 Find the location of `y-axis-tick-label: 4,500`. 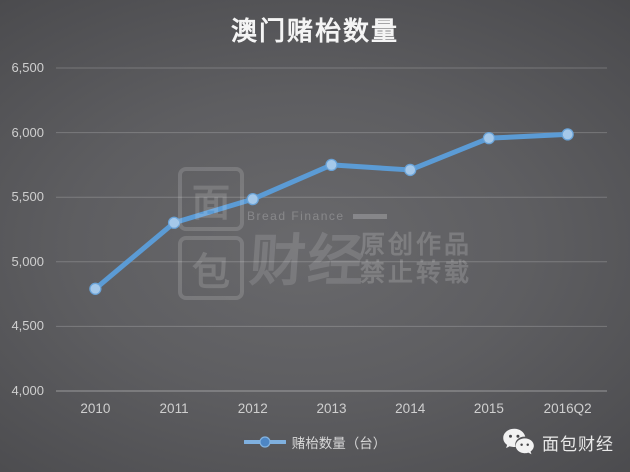

y-axis-tick-label: 4,500 is located at coordinates (27, 326).